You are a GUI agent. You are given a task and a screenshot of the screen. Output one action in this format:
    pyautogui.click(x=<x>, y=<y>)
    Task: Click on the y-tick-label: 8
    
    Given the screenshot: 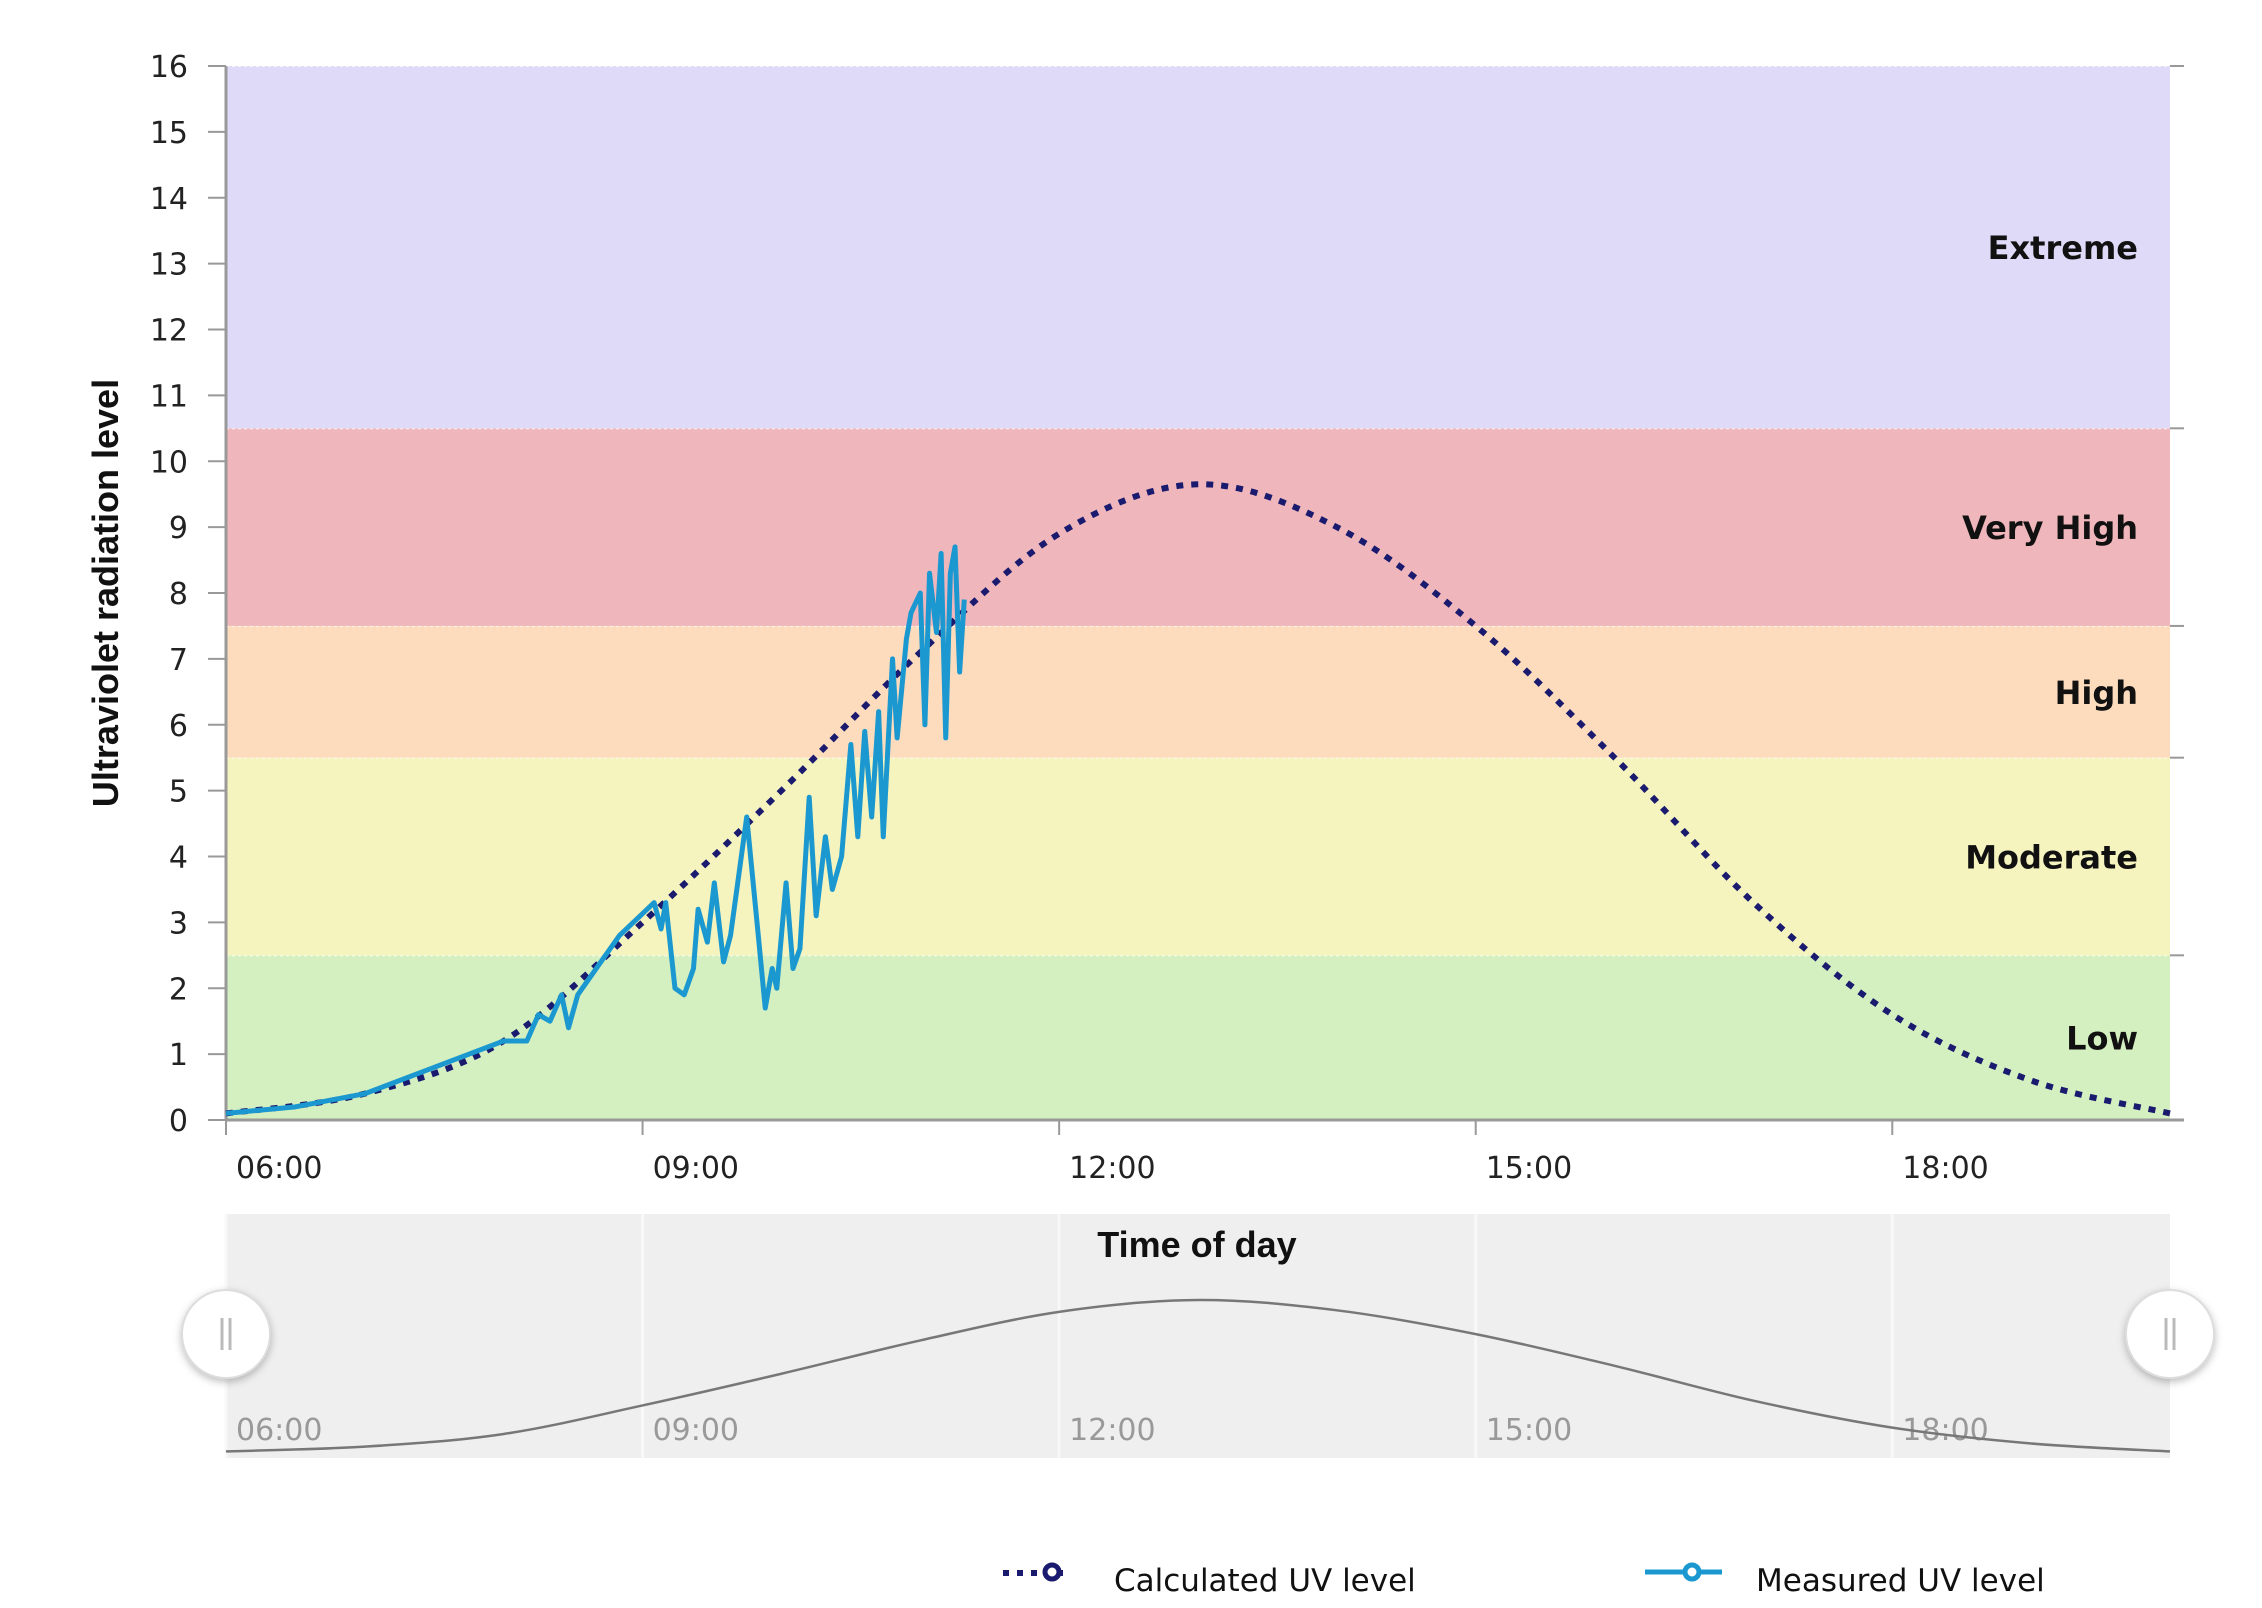 What is the action you would take?
    pyautogui.click(x=178, y=594)
    